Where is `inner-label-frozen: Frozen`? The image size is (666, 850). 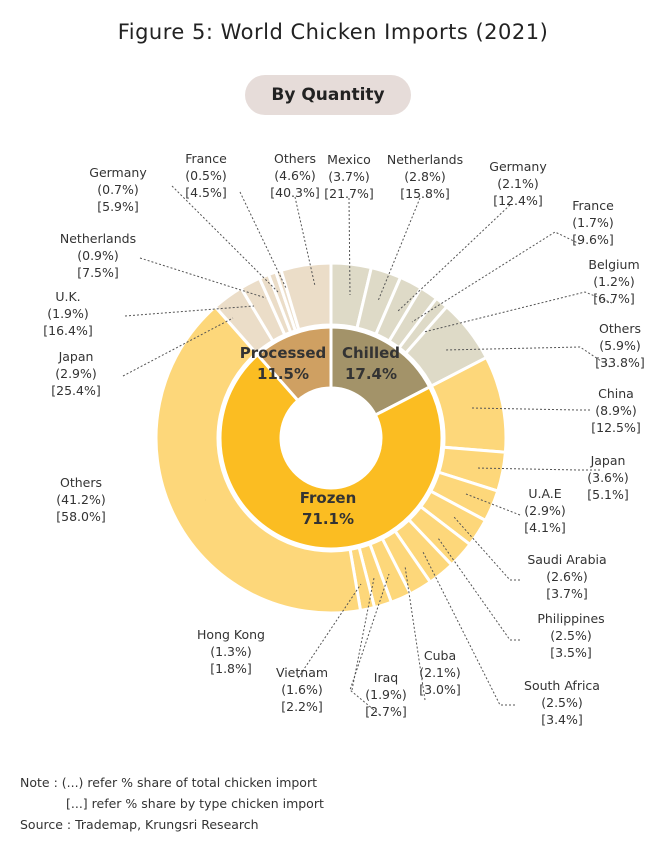
inner-label-frozen: Frozen is located at coordinates (328, 498).